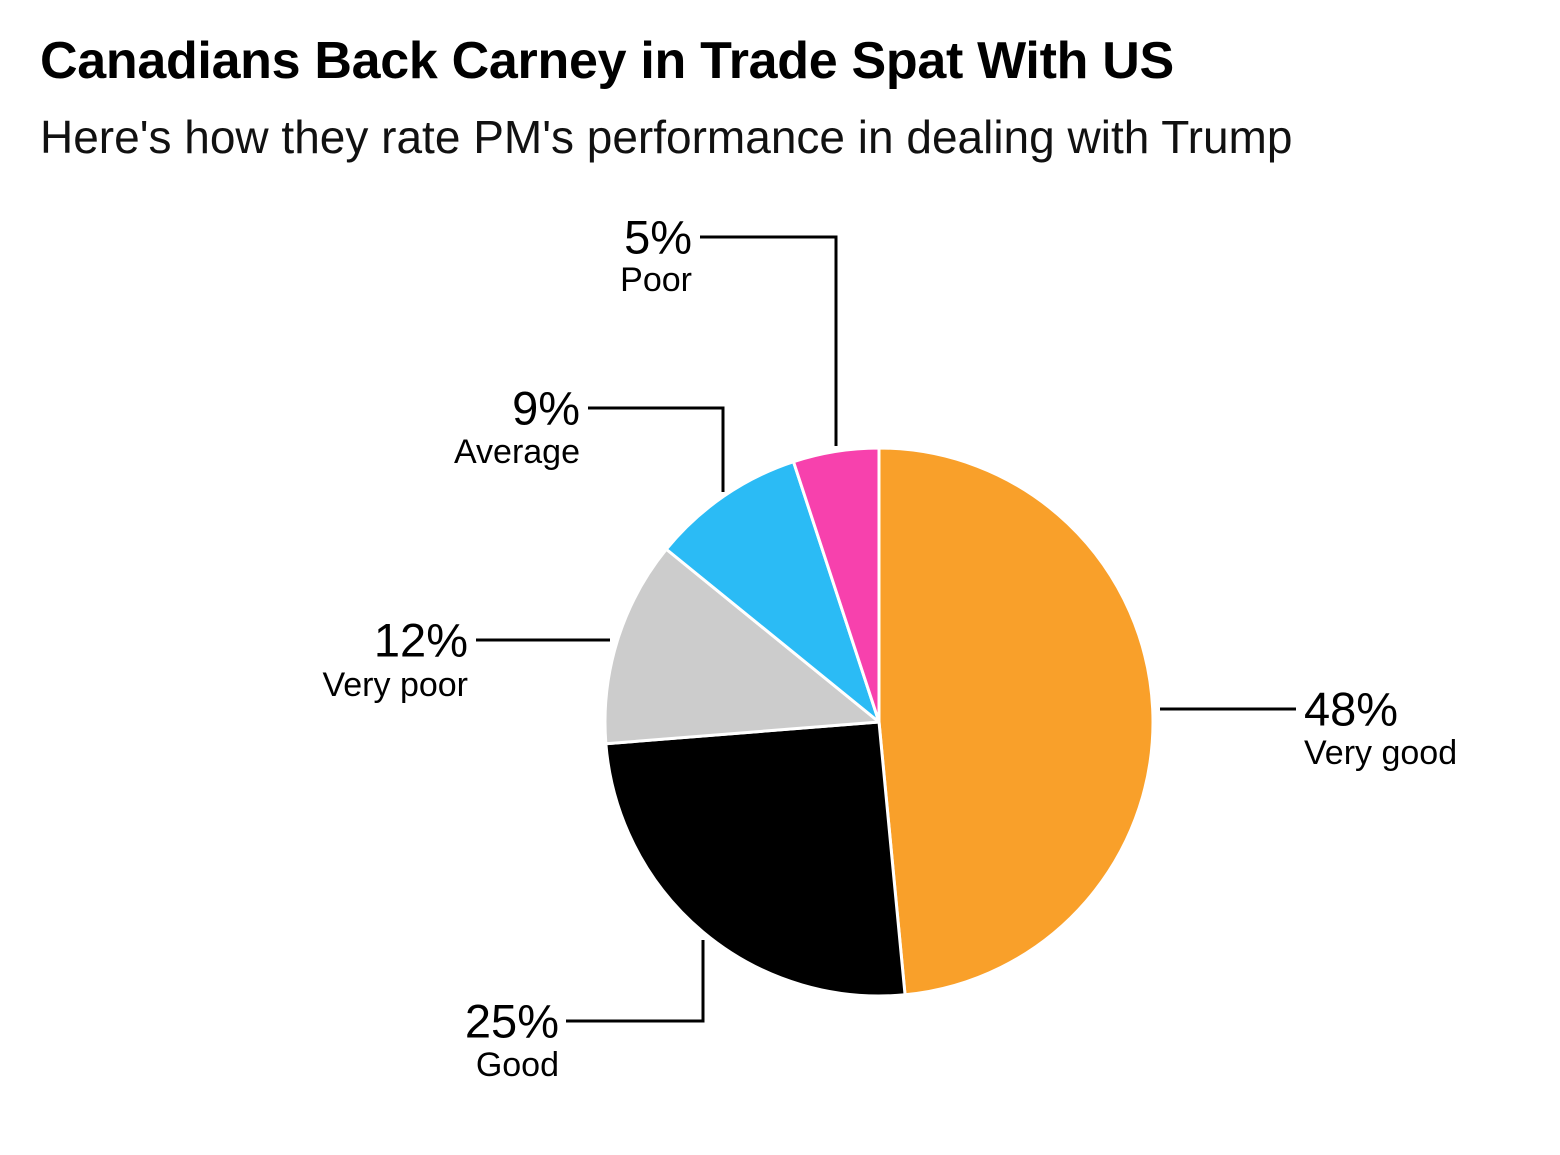 This screenshot has height=1155, width=1560. What do you see at coordinates (517, 1065) in the screenshot?
I see `category-label-good: Good` at bounding box center [517, 1065].